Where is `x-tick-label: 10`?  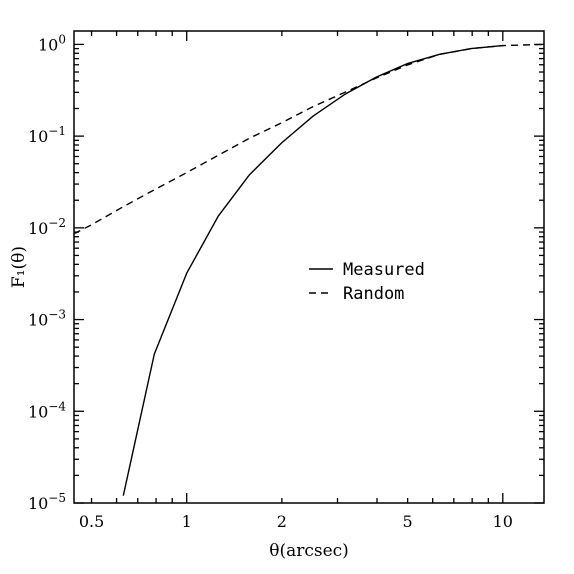
x-tick-label: 10 is located at coordinates (503, 521).